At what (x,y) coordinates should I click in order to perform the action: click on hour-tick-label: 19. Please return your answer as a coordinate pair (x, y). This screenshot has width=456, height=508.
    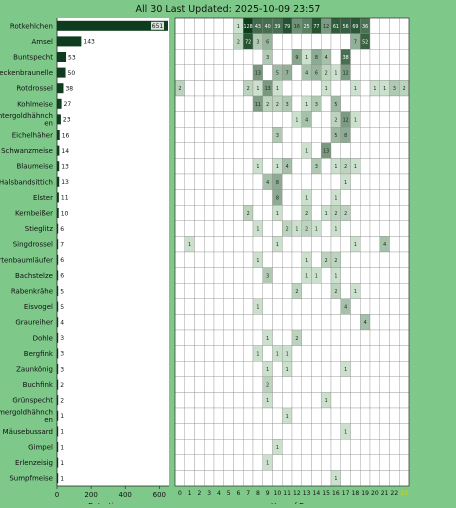
    Looking at the image, I should click on (365, 493).